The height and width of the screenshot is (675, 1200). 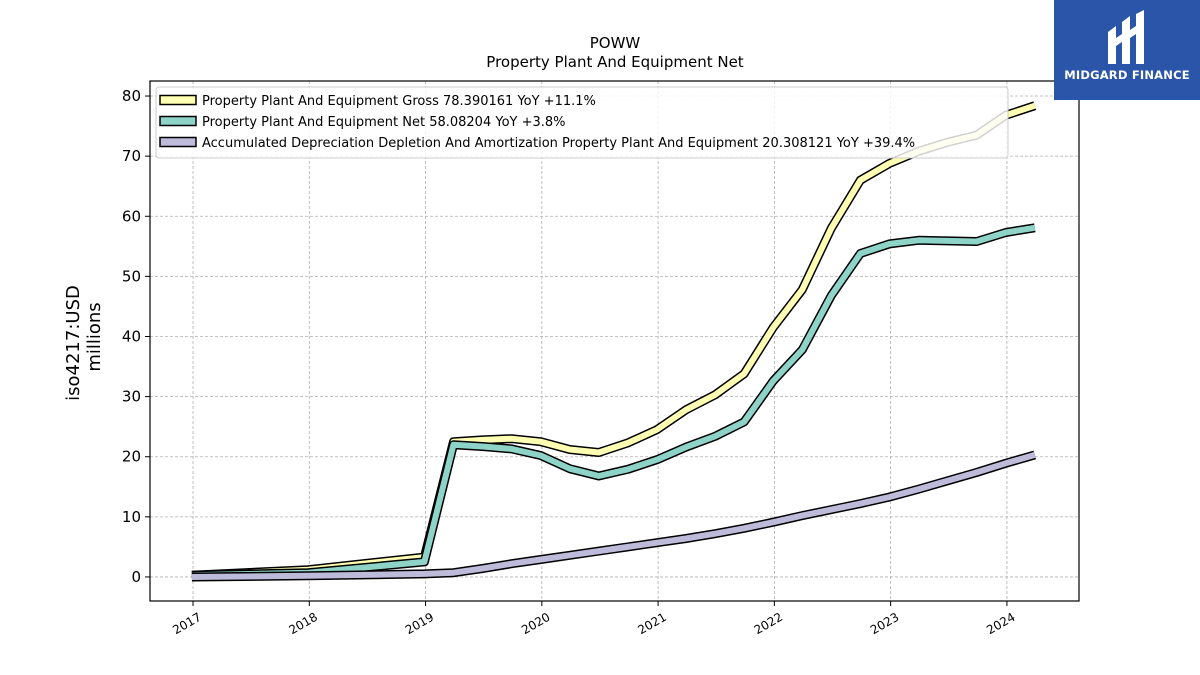 What do you see at coordinates (1127, 75) in the screenshot?
I see `brand-logo-text: MIDGARD FINANCE` at bounding box center [1127, 75].